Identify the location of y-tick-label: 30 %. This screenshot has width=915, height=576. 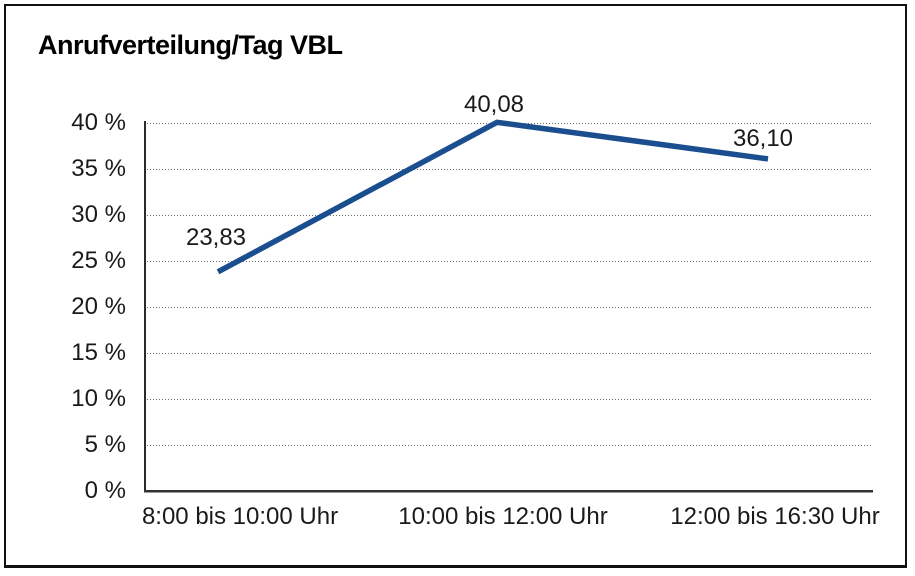
(98, 214).